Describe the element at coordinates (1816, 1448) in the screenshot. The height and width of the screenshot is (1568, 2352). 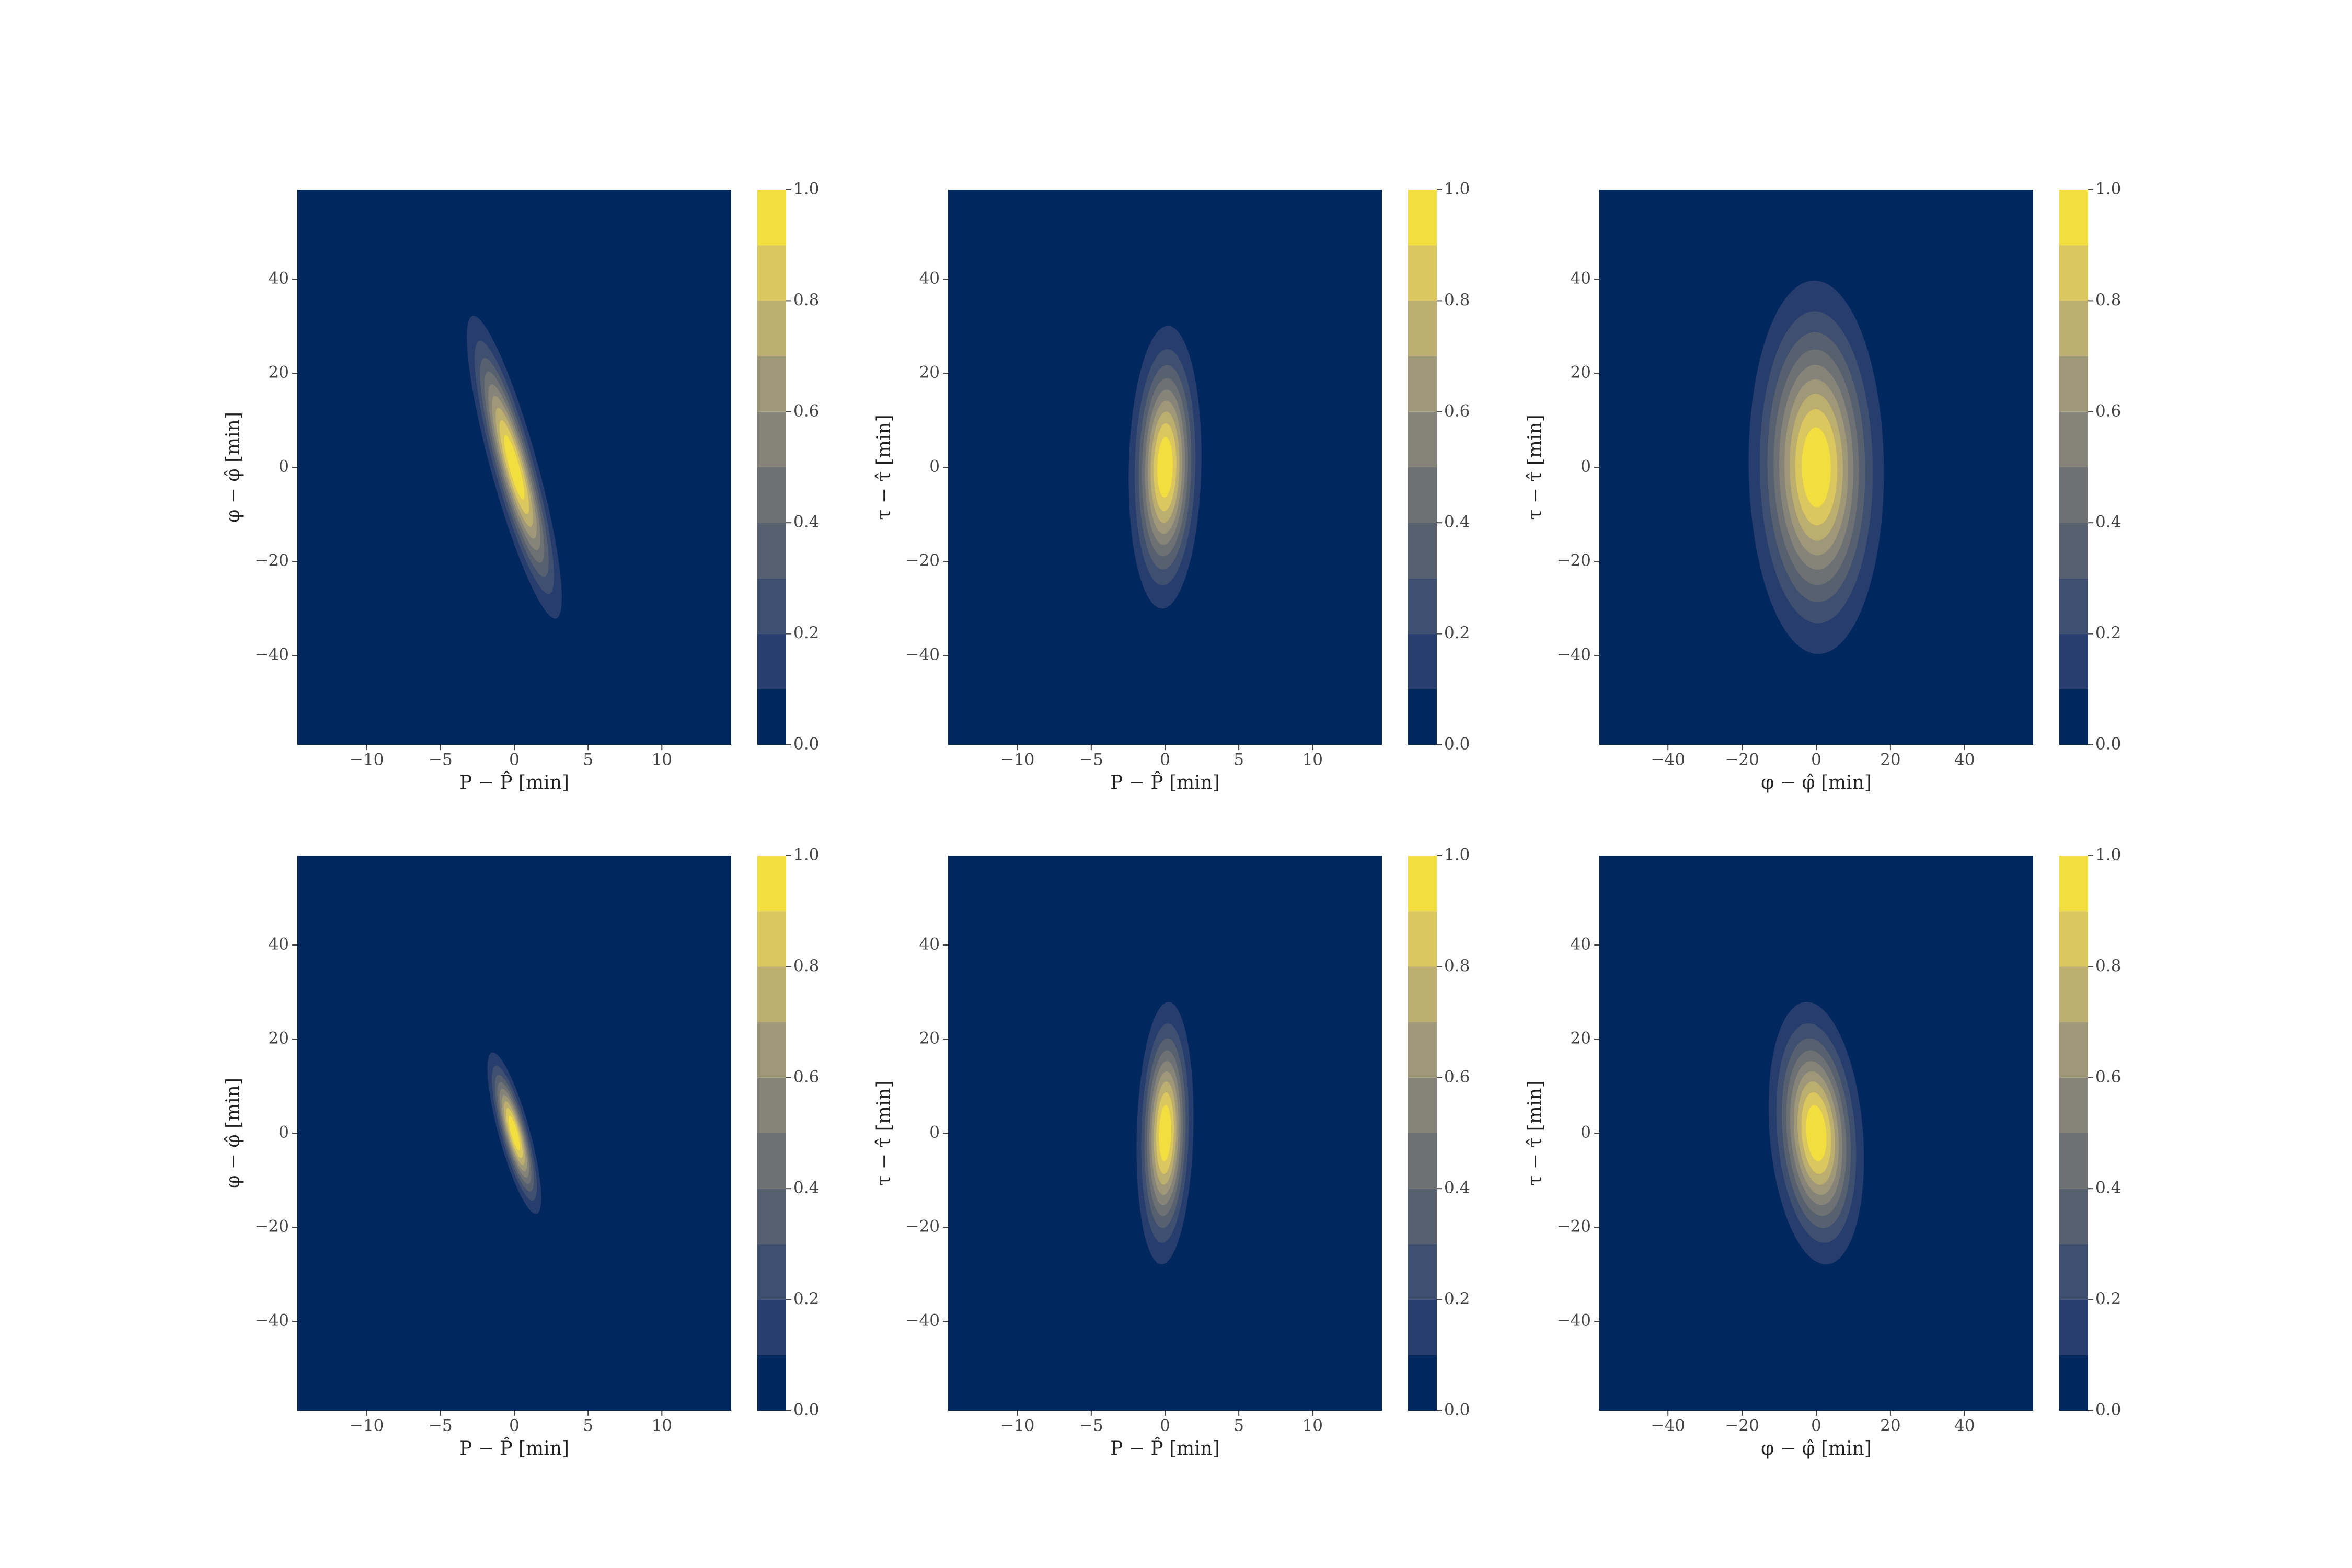
I see `x-axis-label: φ − φ̂ [min]` at that location.